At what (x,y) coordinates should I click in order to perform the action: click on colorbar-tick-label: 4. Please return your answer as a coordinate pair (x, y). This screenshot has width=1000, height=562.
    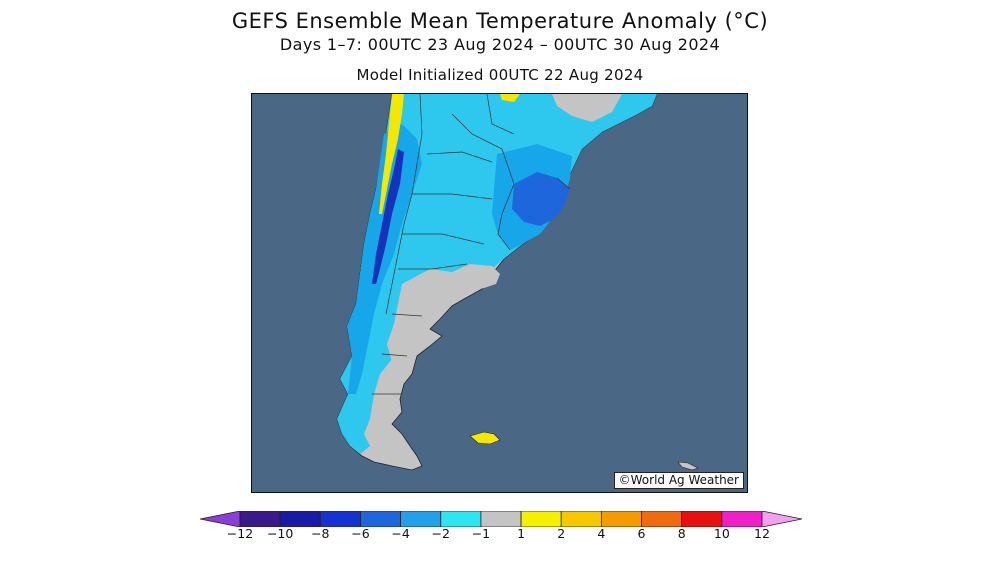
    Looking at the image, I should click on (601, 533).